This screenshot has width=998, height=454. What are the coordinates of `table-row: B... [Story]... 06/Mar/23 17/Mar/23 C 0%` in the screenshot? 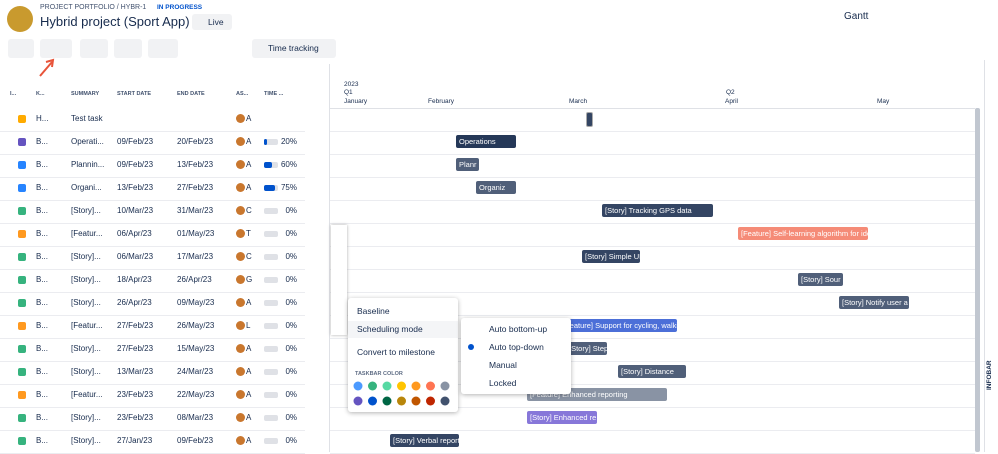 It's located at (152, 258).